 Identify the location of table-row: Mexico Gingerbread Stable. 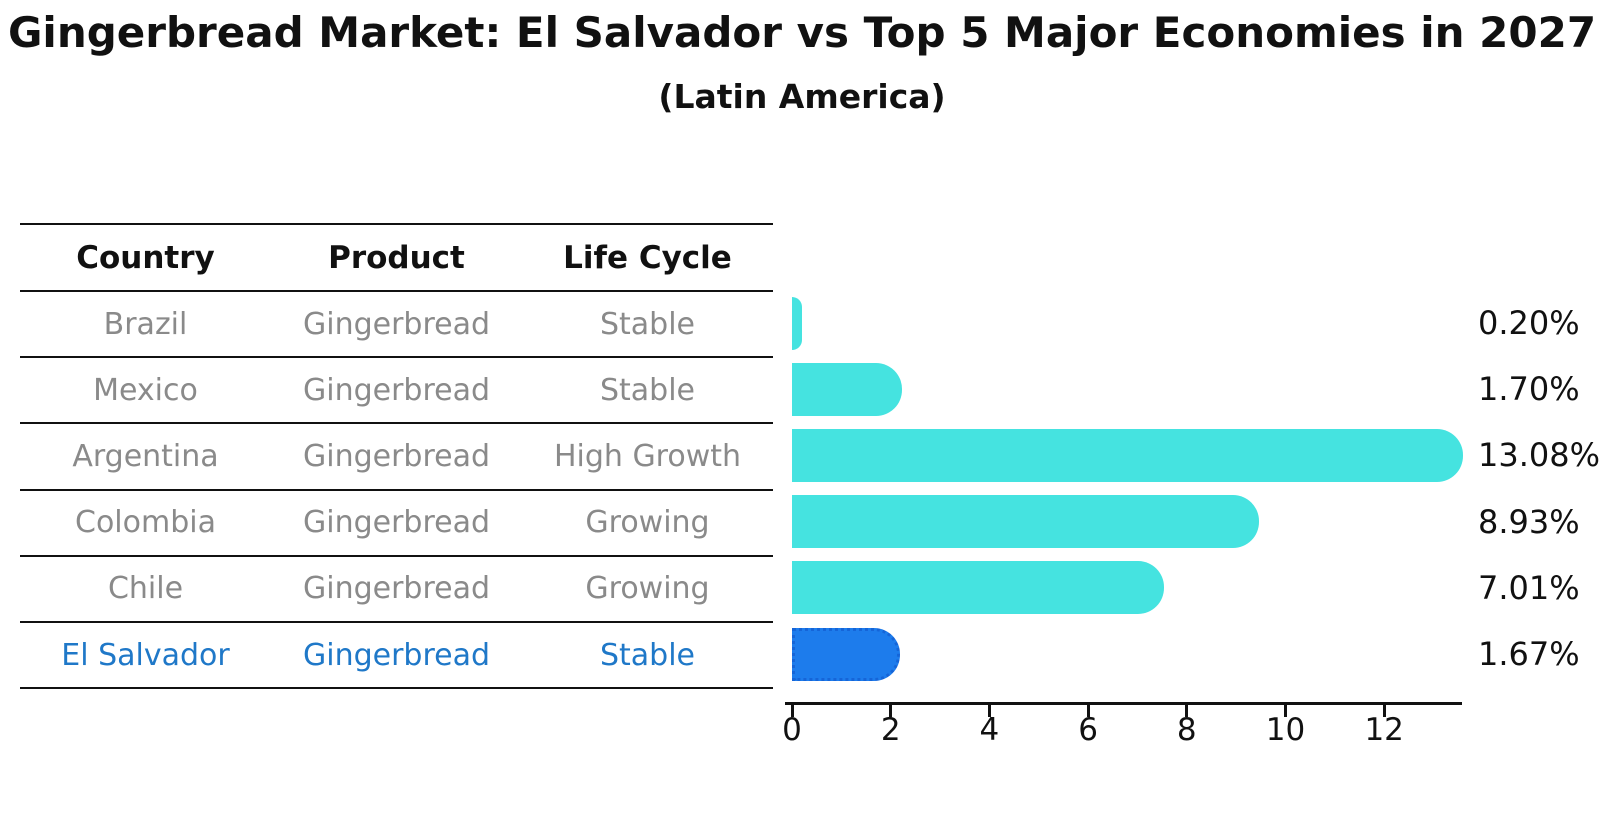
(396, 389).